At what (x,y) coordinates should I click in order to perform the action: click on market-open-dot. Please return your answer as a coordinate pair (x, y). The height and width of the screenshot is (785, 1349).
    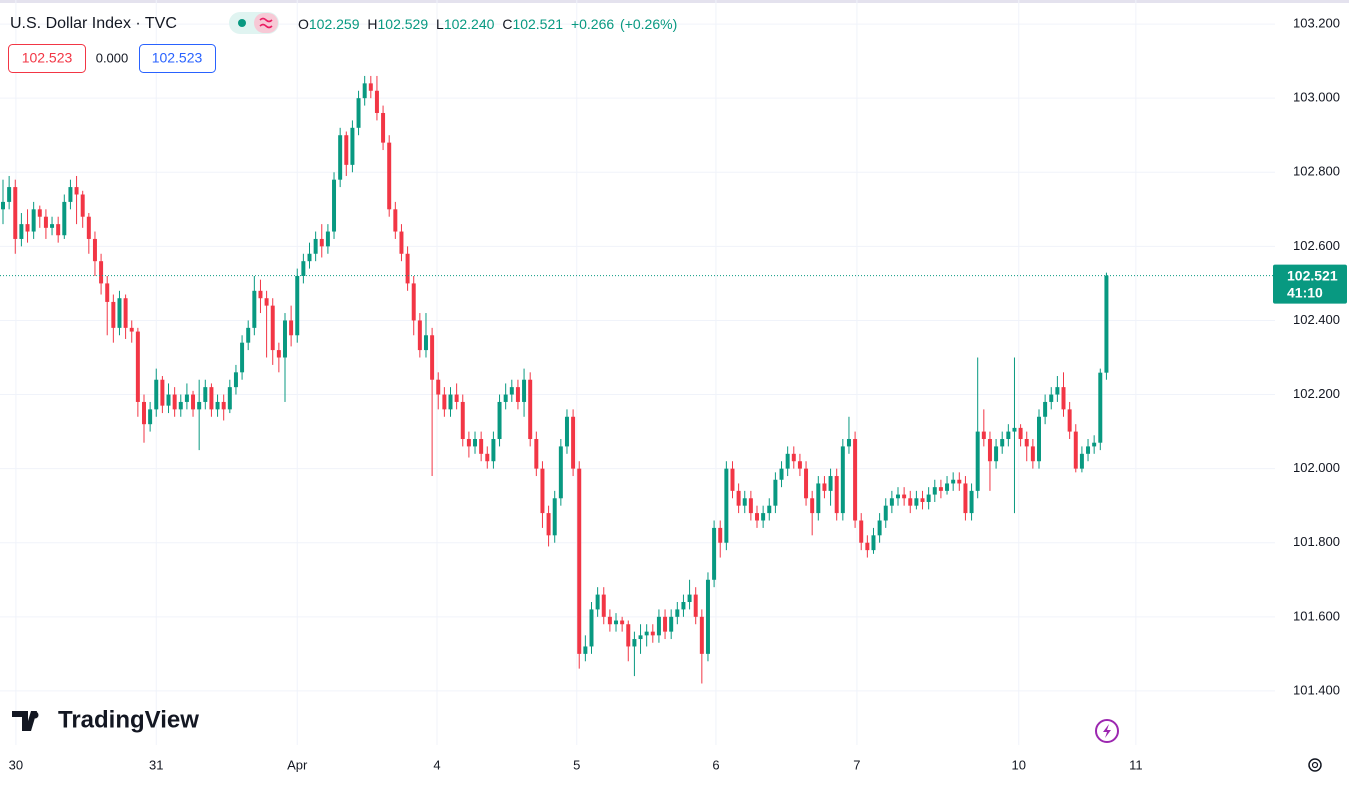
    Looking at the image, I should click on (242, 23).